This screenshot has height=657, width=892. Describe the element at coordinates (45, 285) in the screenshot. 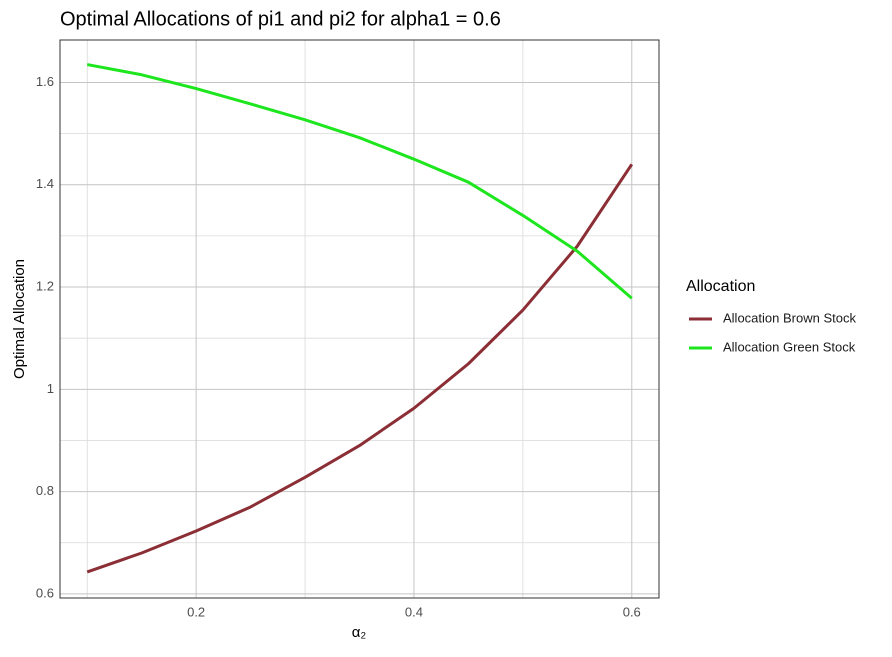

I see `y-tick-label: 1.2` at that location.